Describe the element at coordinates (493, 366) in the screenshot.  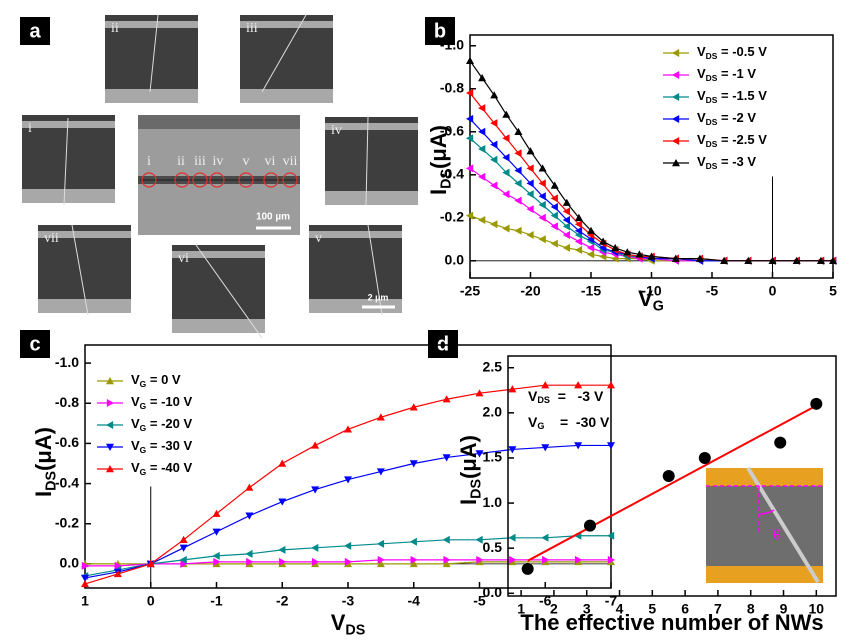
I see `y-tick-label: 2.5` at that location.